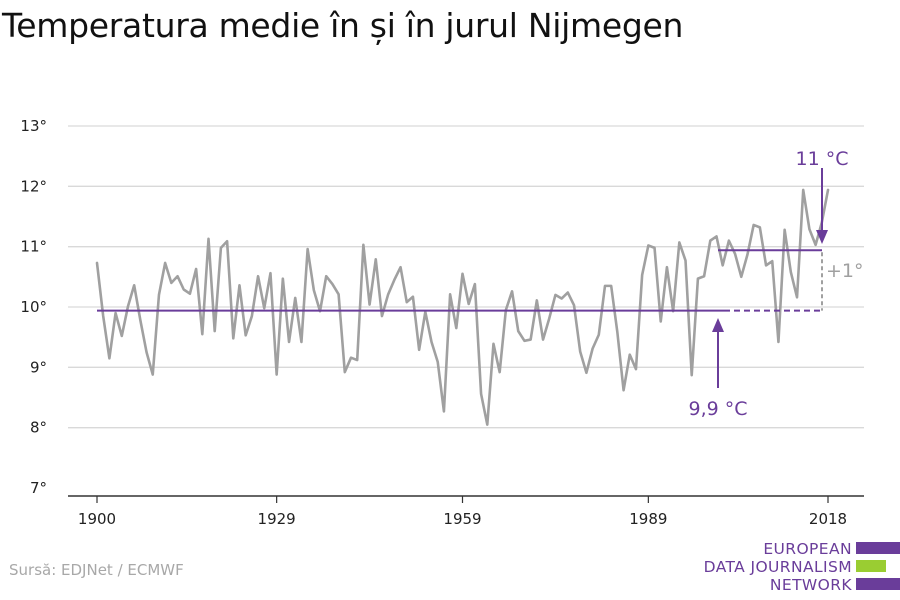 The width and height of the screenshot is (900, 600). I want to click on reference-lines, so click(460, 280).